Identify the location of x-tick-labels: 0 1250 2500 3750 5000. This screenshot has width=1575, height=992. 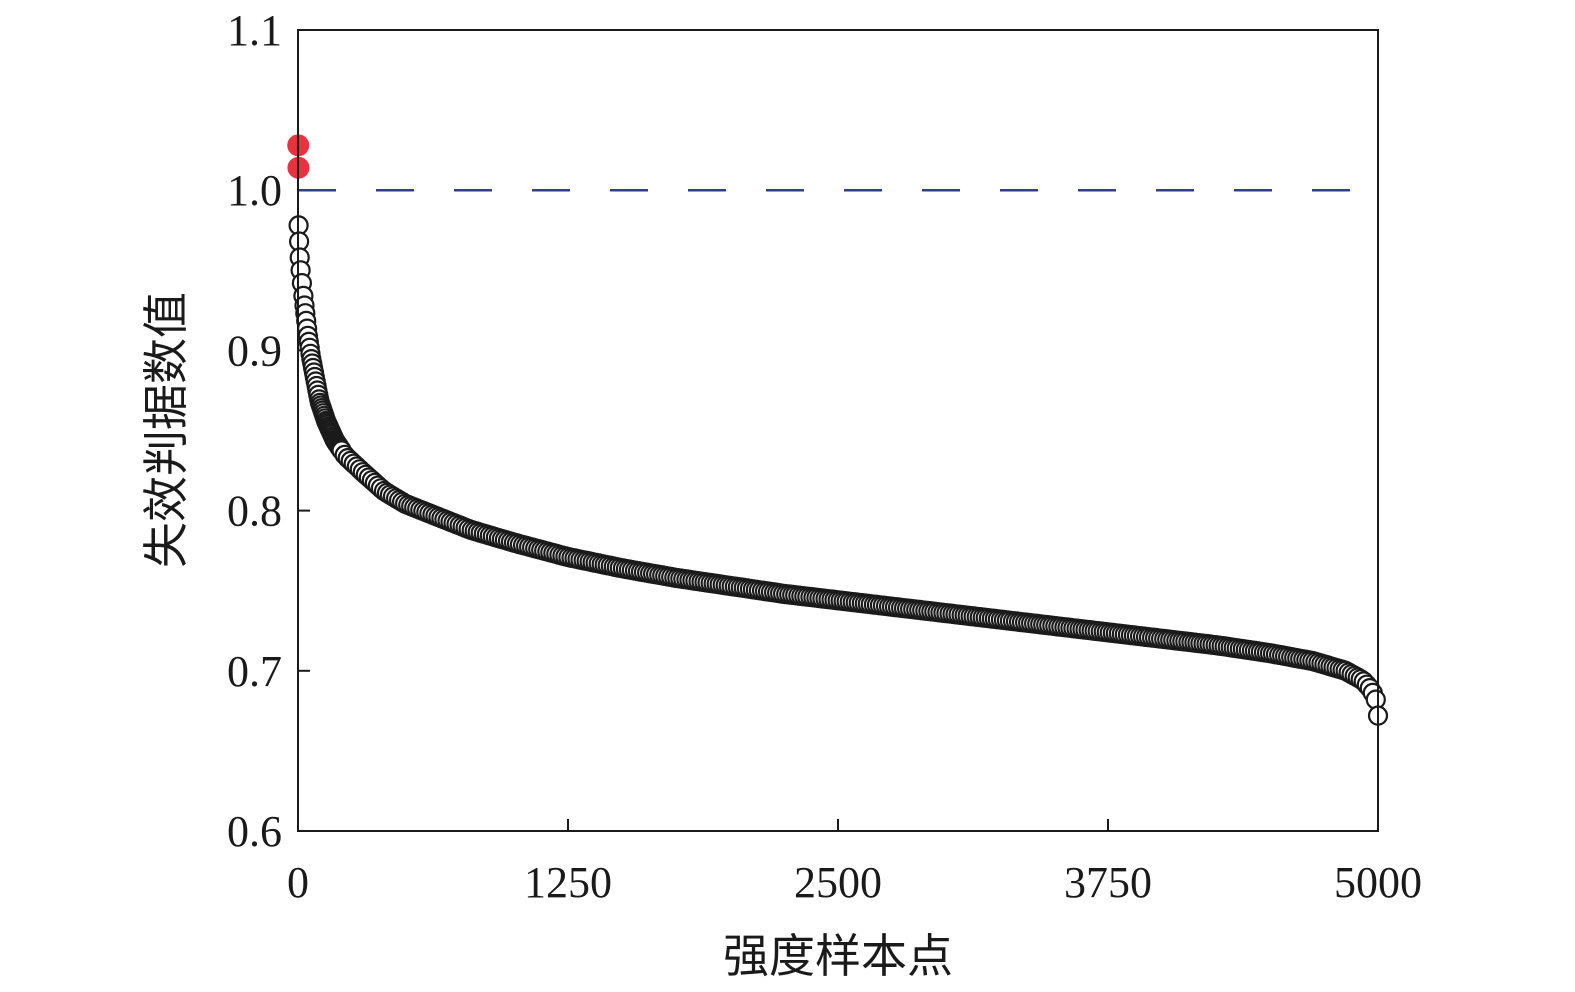
(854, 882).